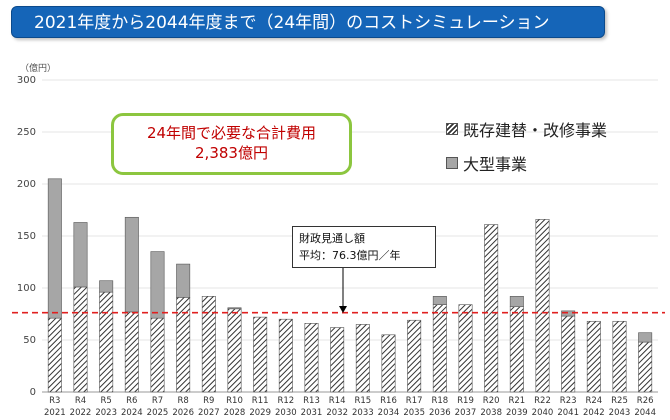 This screenshot has width=670, height=420. I want to click on x-tick-era: R16, so click(388, 401).